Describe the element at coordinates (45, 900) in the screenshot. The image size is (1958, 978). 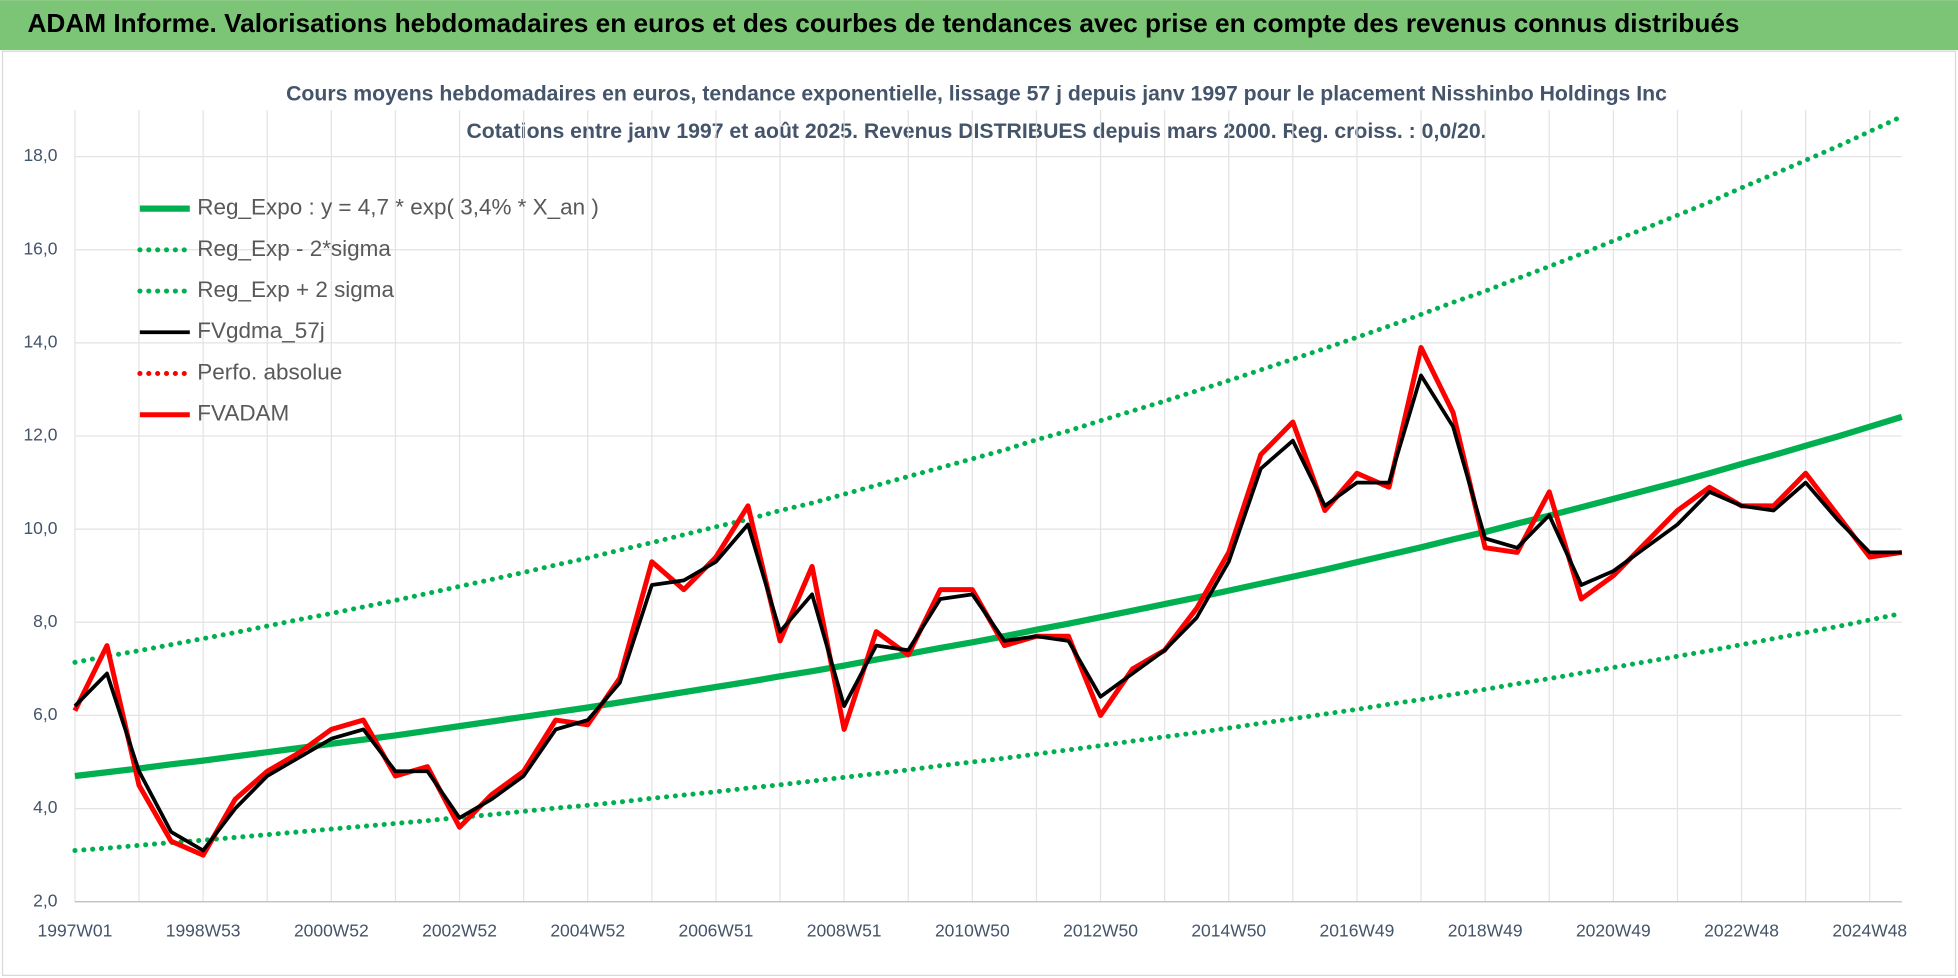
I see `y-tick-label: 2,0` at that location.